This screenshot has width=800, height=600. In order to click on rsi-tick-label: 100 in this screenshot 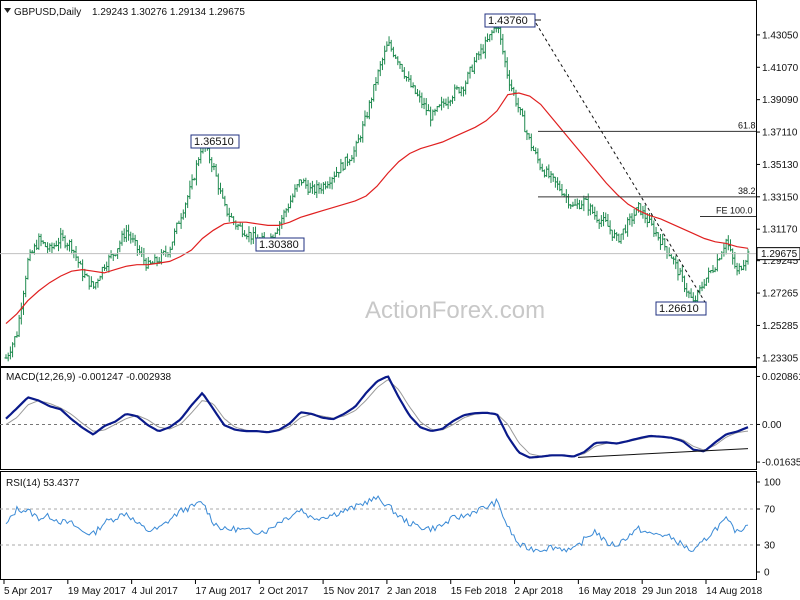, I will do `click(772, 483)`.